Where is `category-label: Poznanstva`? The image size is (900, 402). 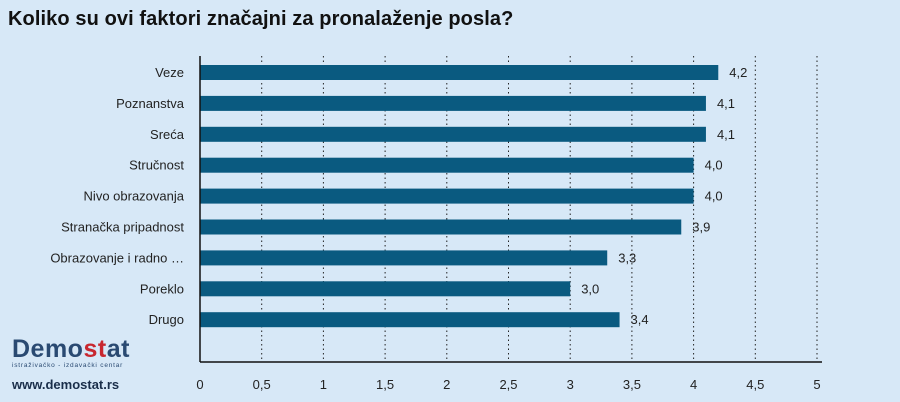 category-label: Poznanstva is located at coordinates (150, 103).